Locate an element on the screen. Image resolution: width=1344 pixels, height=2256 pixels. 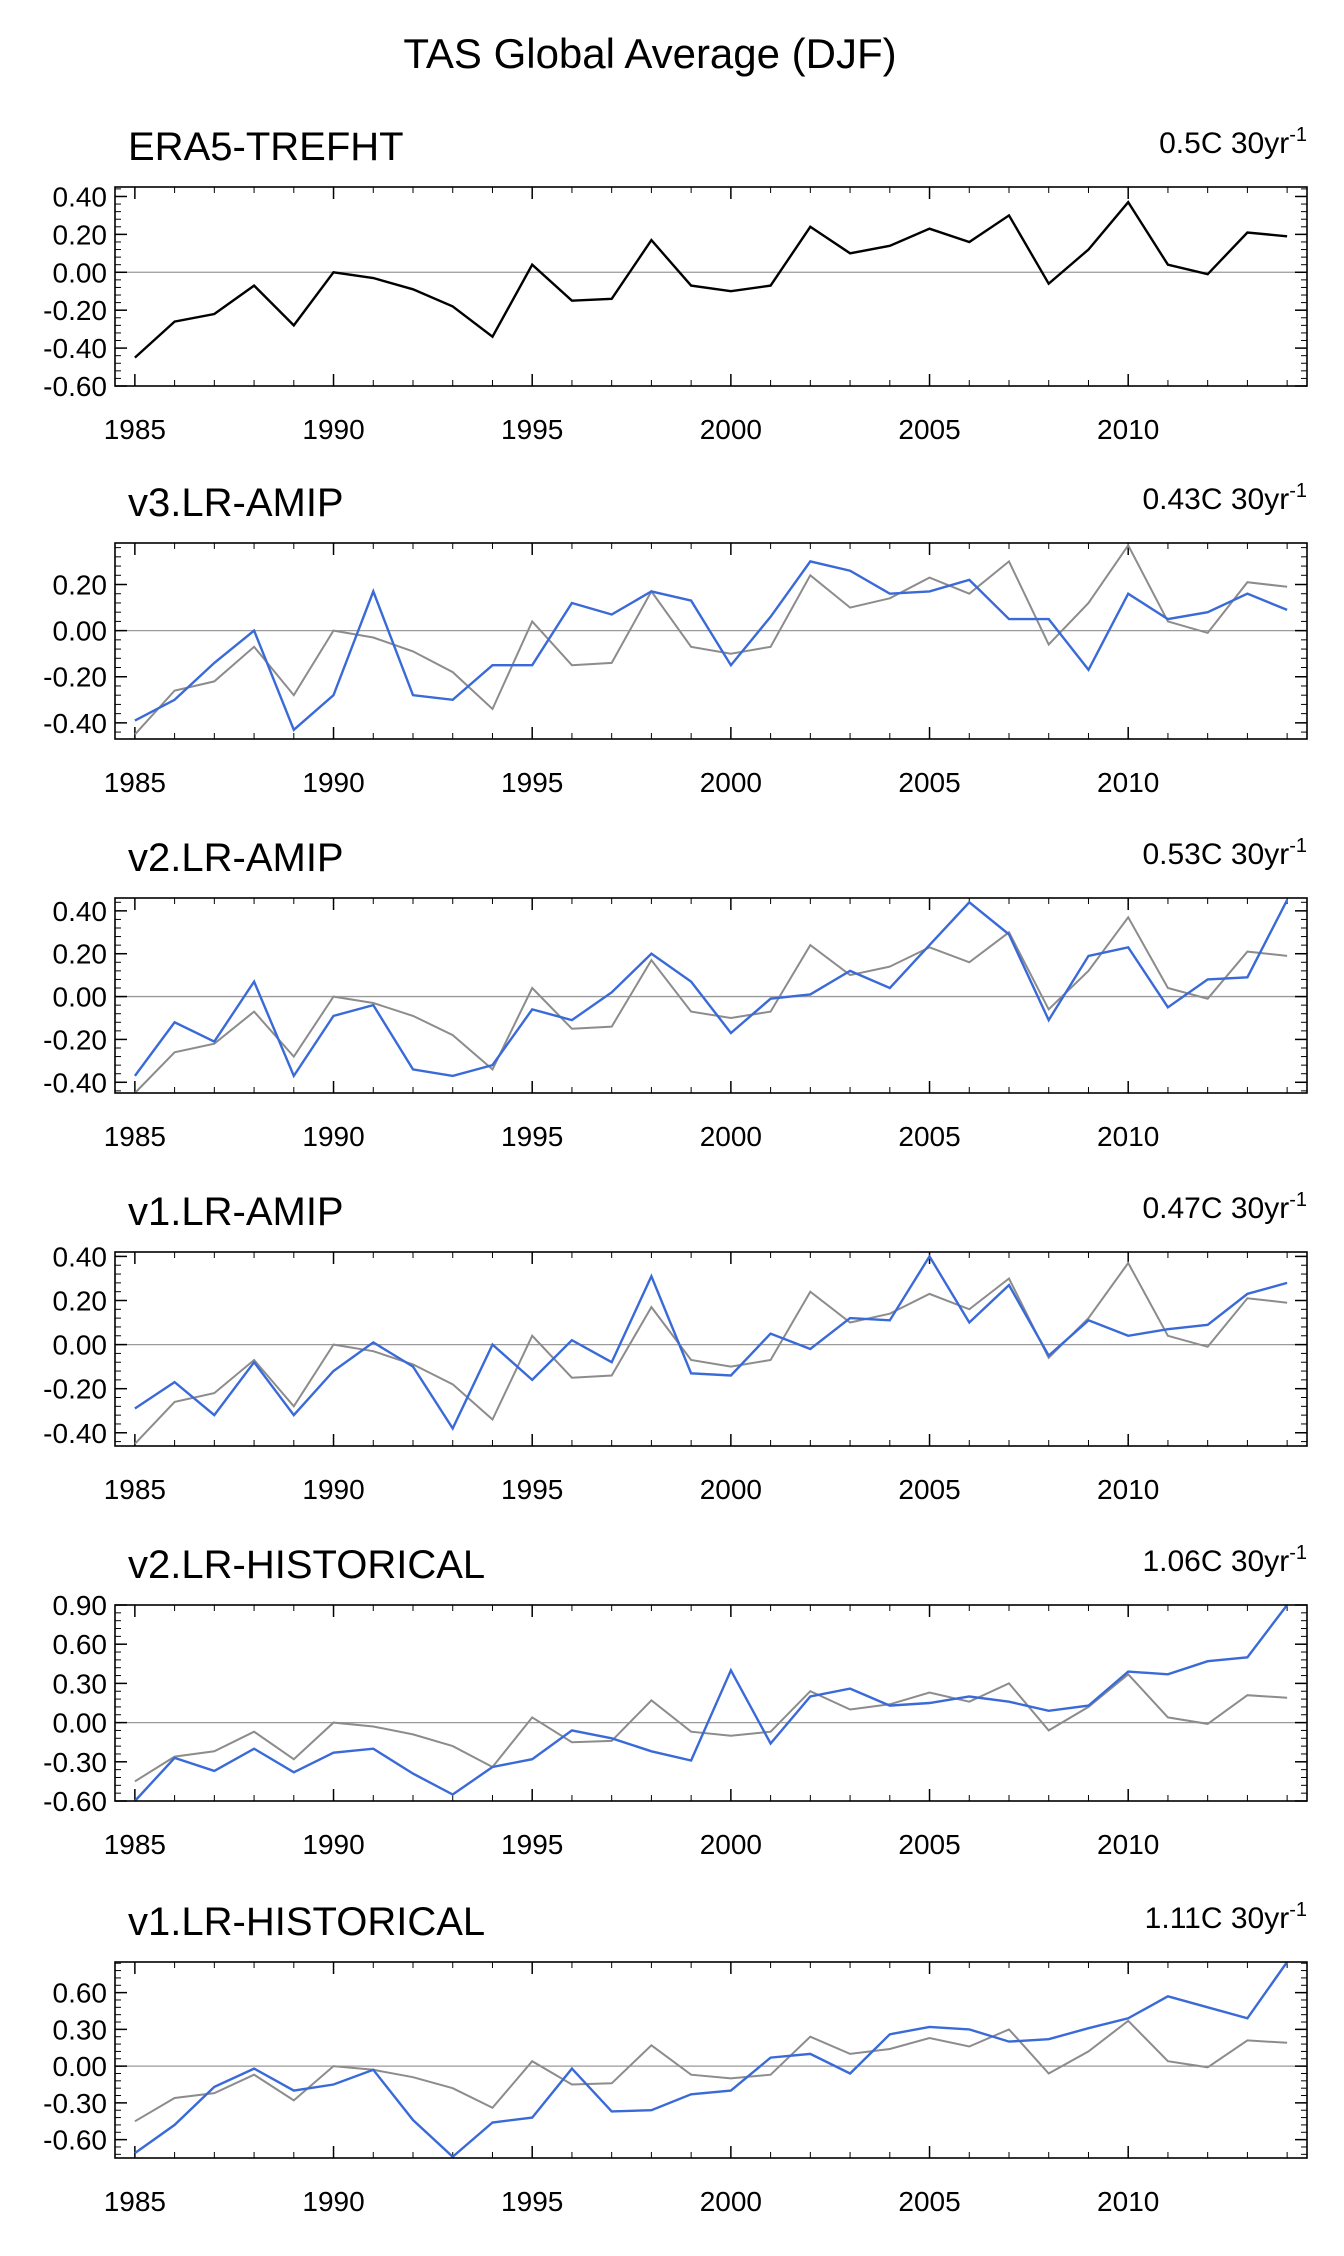
trend-label: 1.11C 30yr-1 is located at coordinates (1226, 1917).